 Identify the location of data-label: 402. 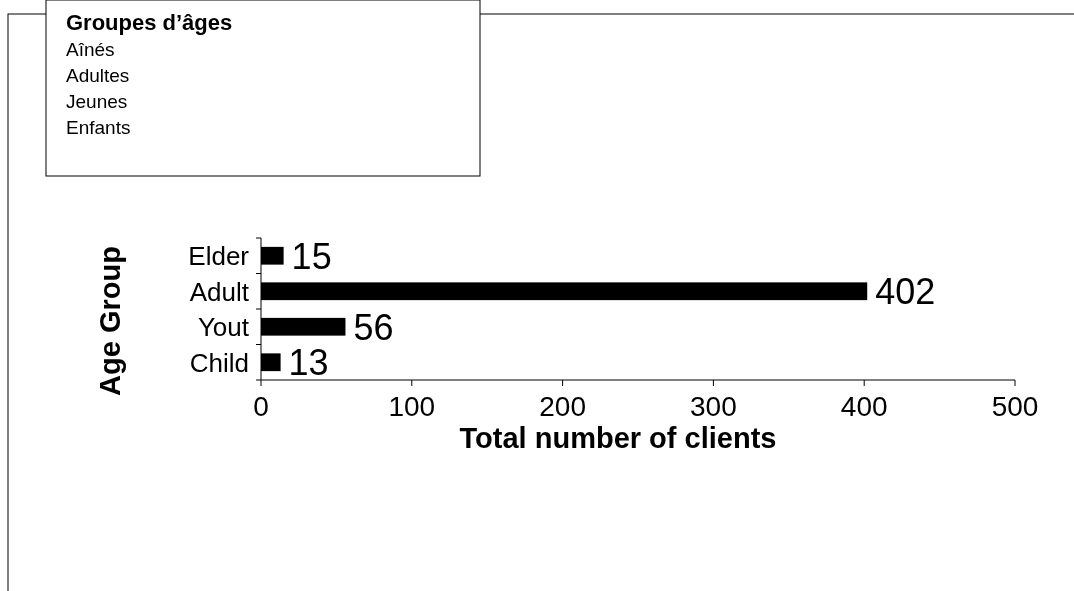
(905, 292).